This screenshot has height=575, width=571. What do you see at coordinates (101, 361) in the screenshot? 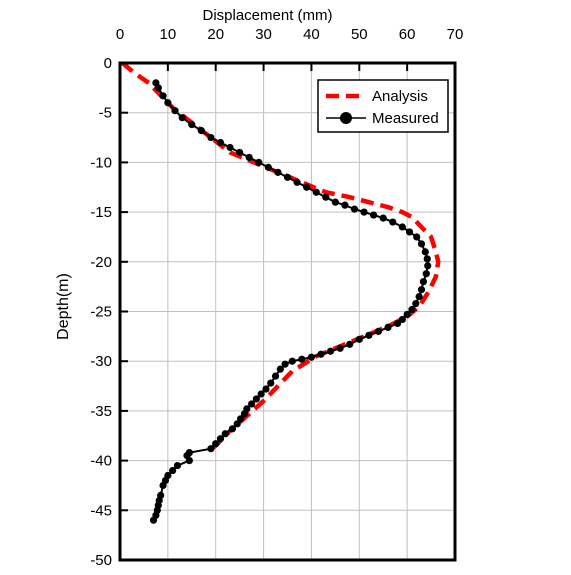
I see `y-tick-label: -30` at bounding box center [101, 361].